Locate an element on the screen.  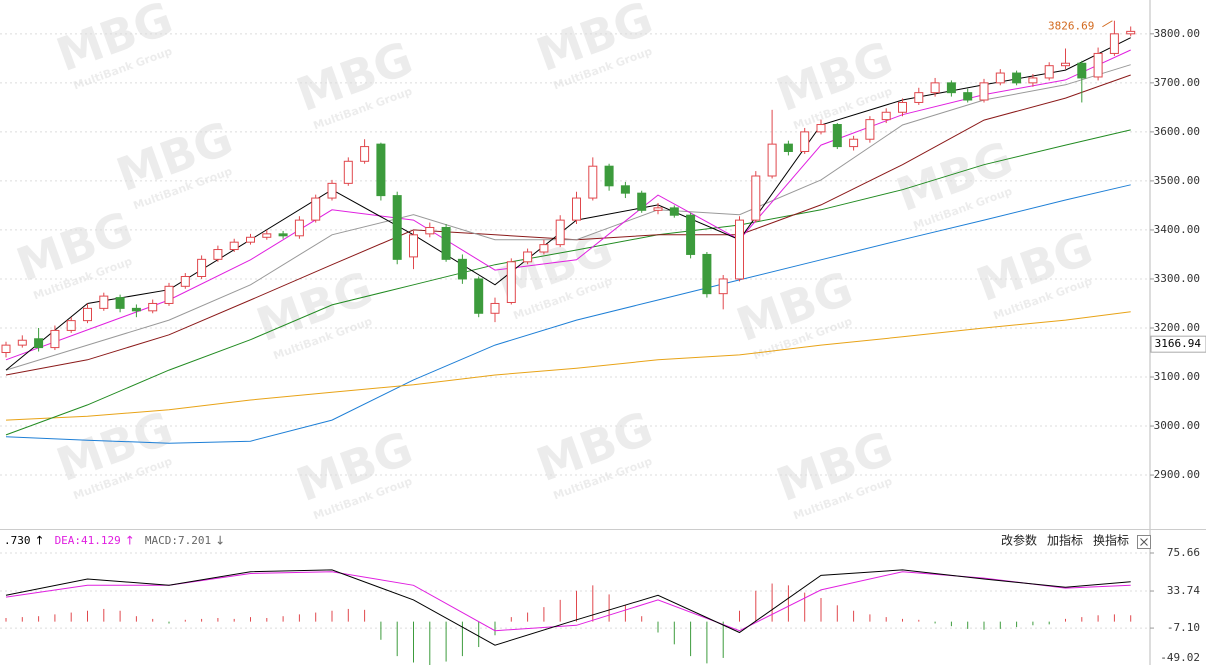
y-tick-label: 3400.00 is located at coordinates (1177, 229).